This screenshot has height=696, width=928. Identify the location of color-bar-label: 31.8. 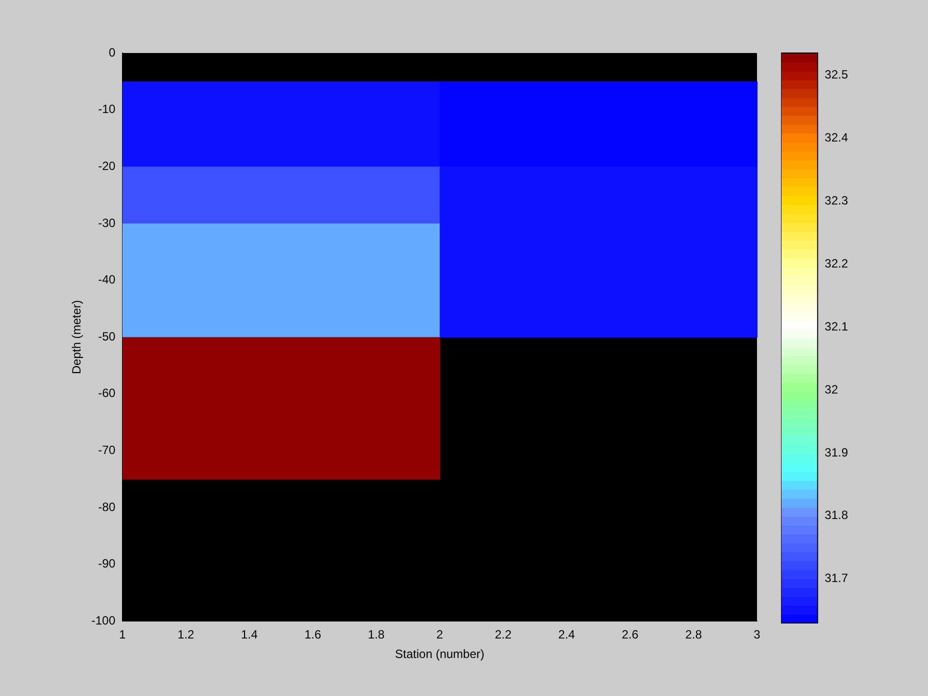
(836, 515).